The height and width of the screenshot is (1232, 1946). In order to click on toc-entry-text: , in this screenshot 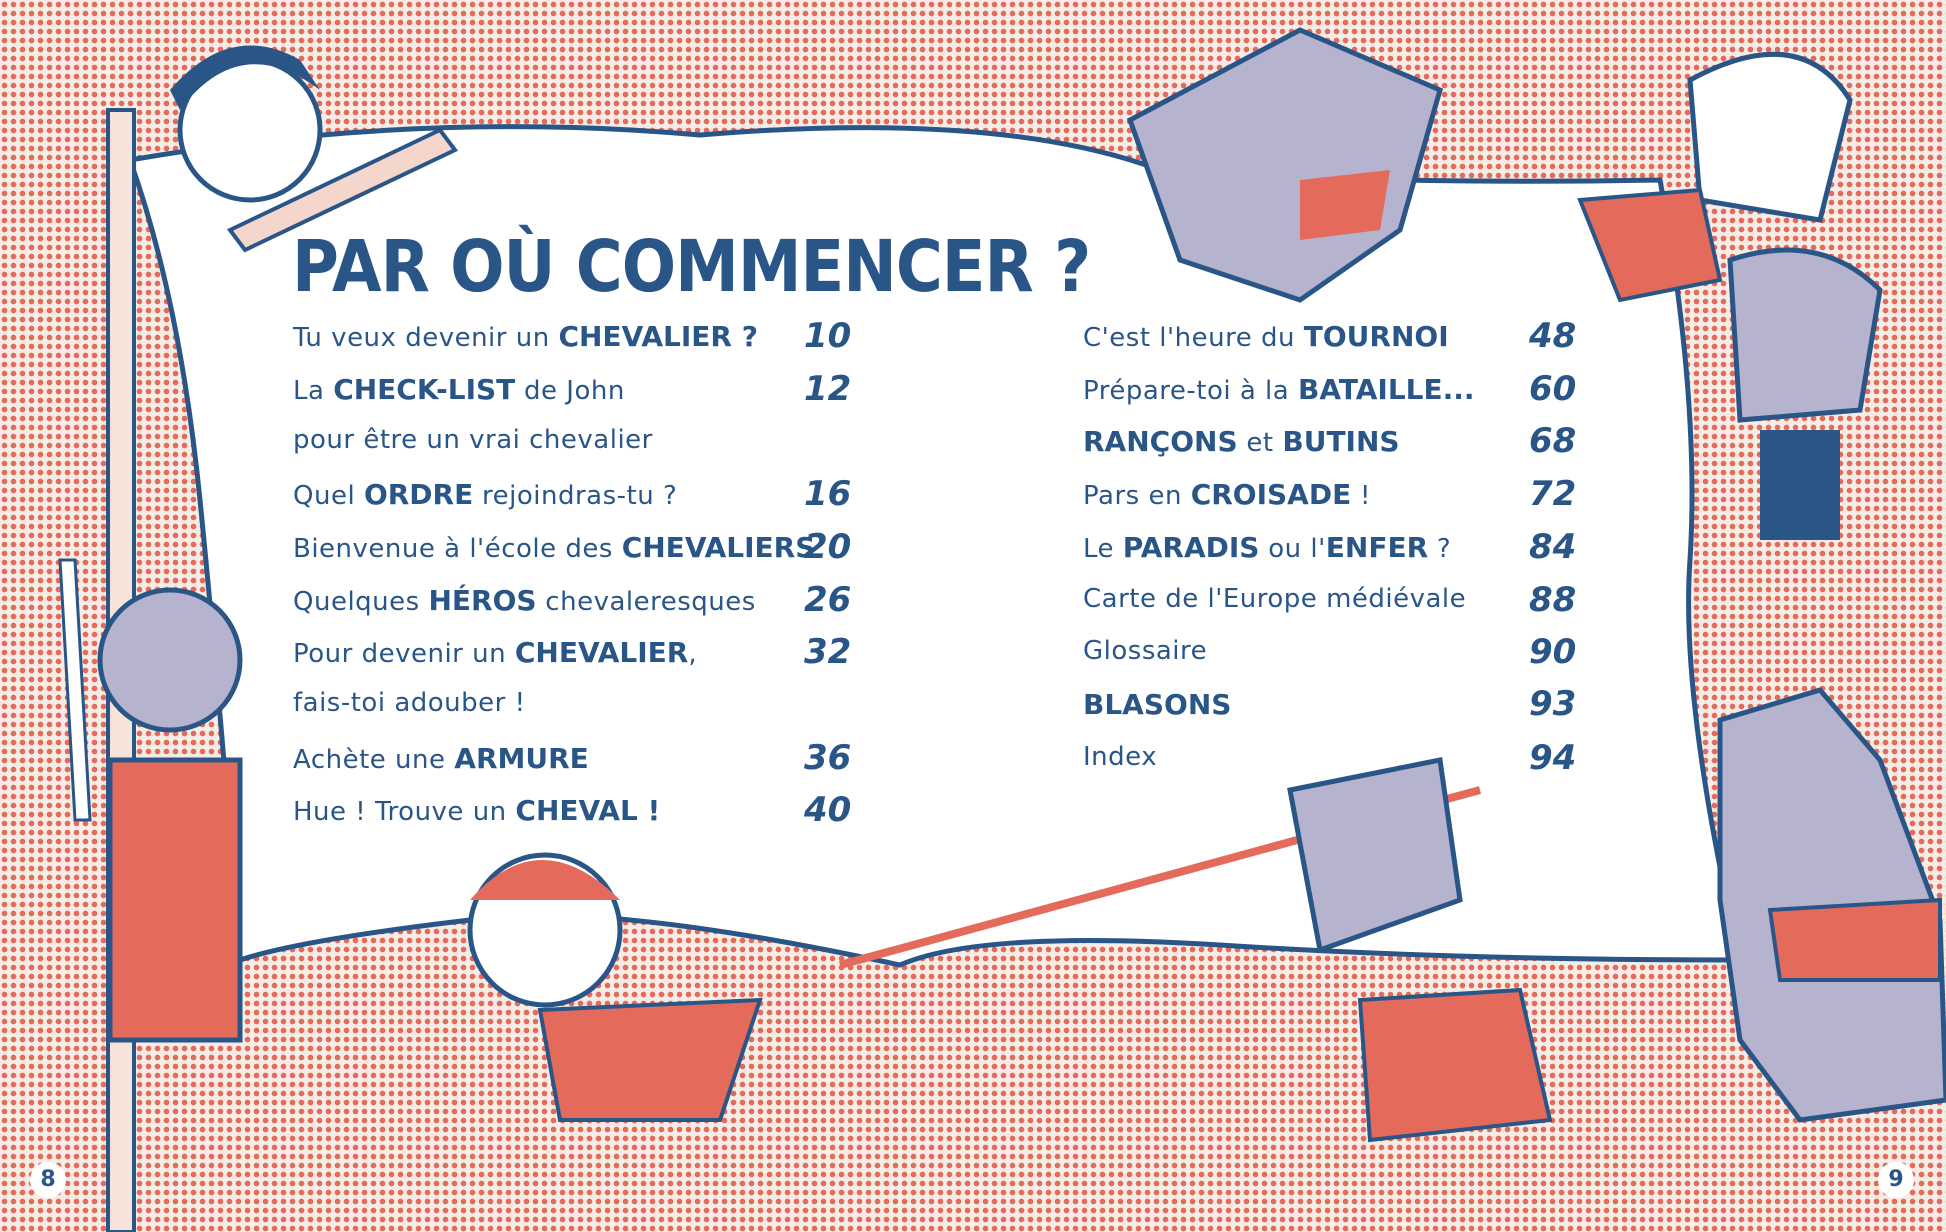, I will do `click(693, 654)`.